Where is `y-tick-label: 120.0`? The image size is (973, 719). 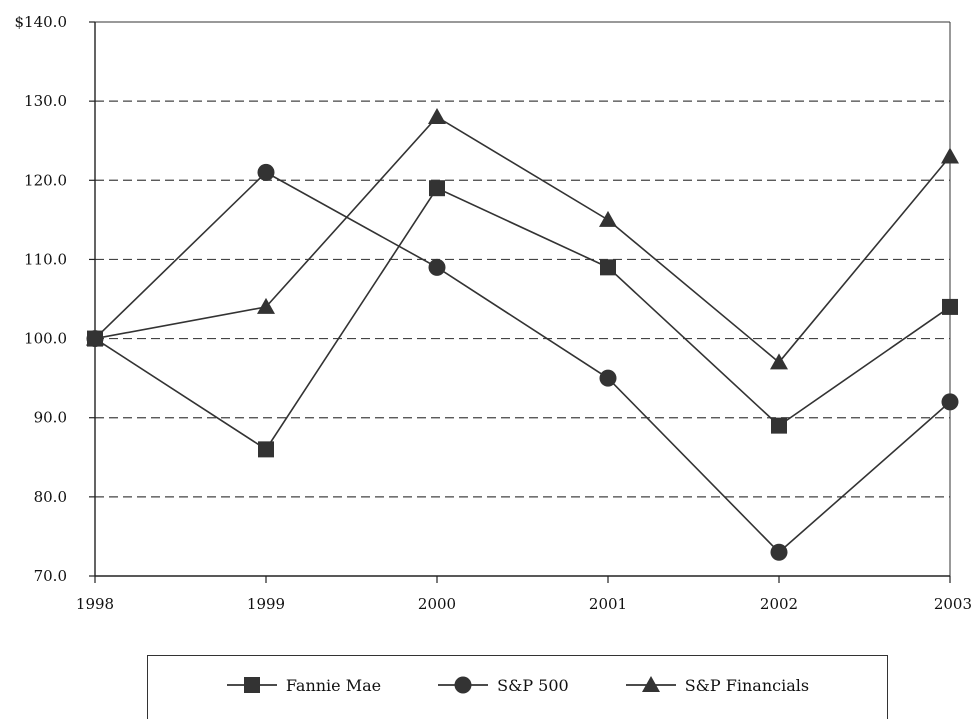 y-tick-label: 120.0 is located at coordinates (45, 180).